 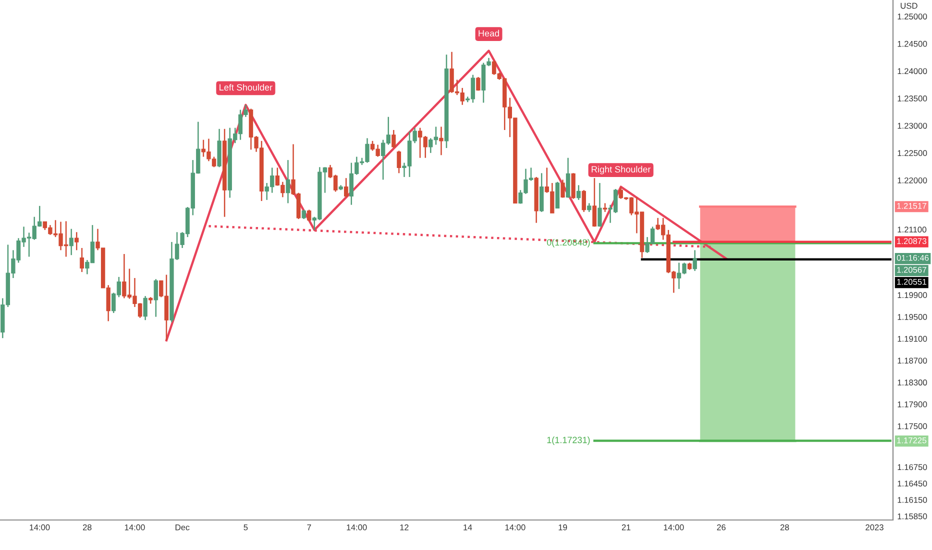 What do you see at coordinates (912, 295) in the screenshot?
I see `y-tick-label: 1.19900` at bounding box center [912, 295].